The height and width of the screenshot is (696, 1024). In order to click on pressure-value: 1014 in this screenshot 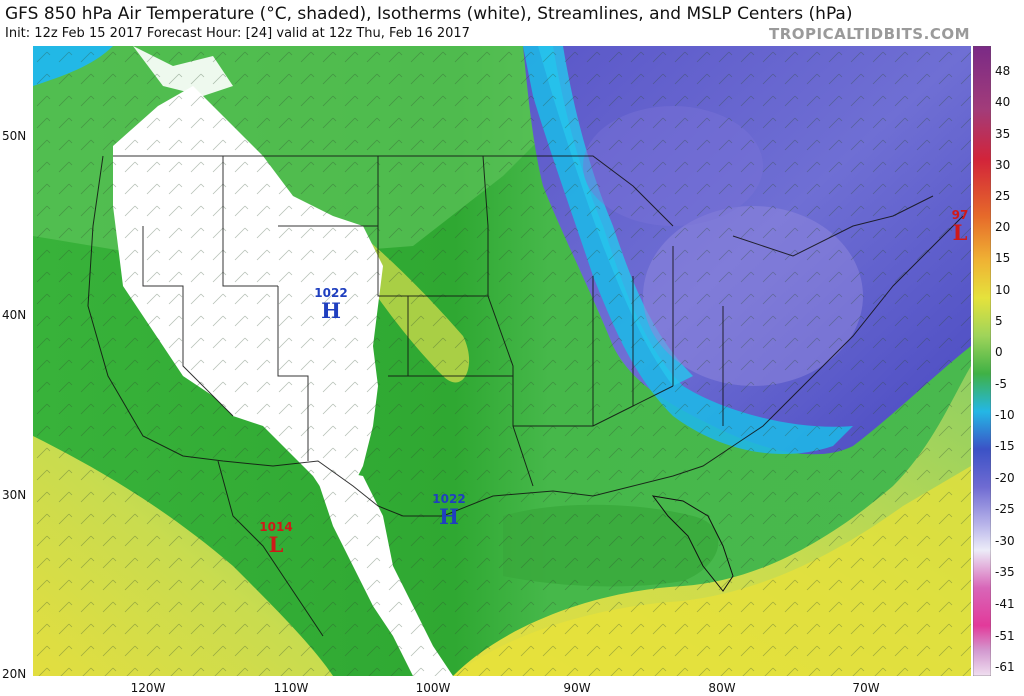, I will do `click(276, 527)`.